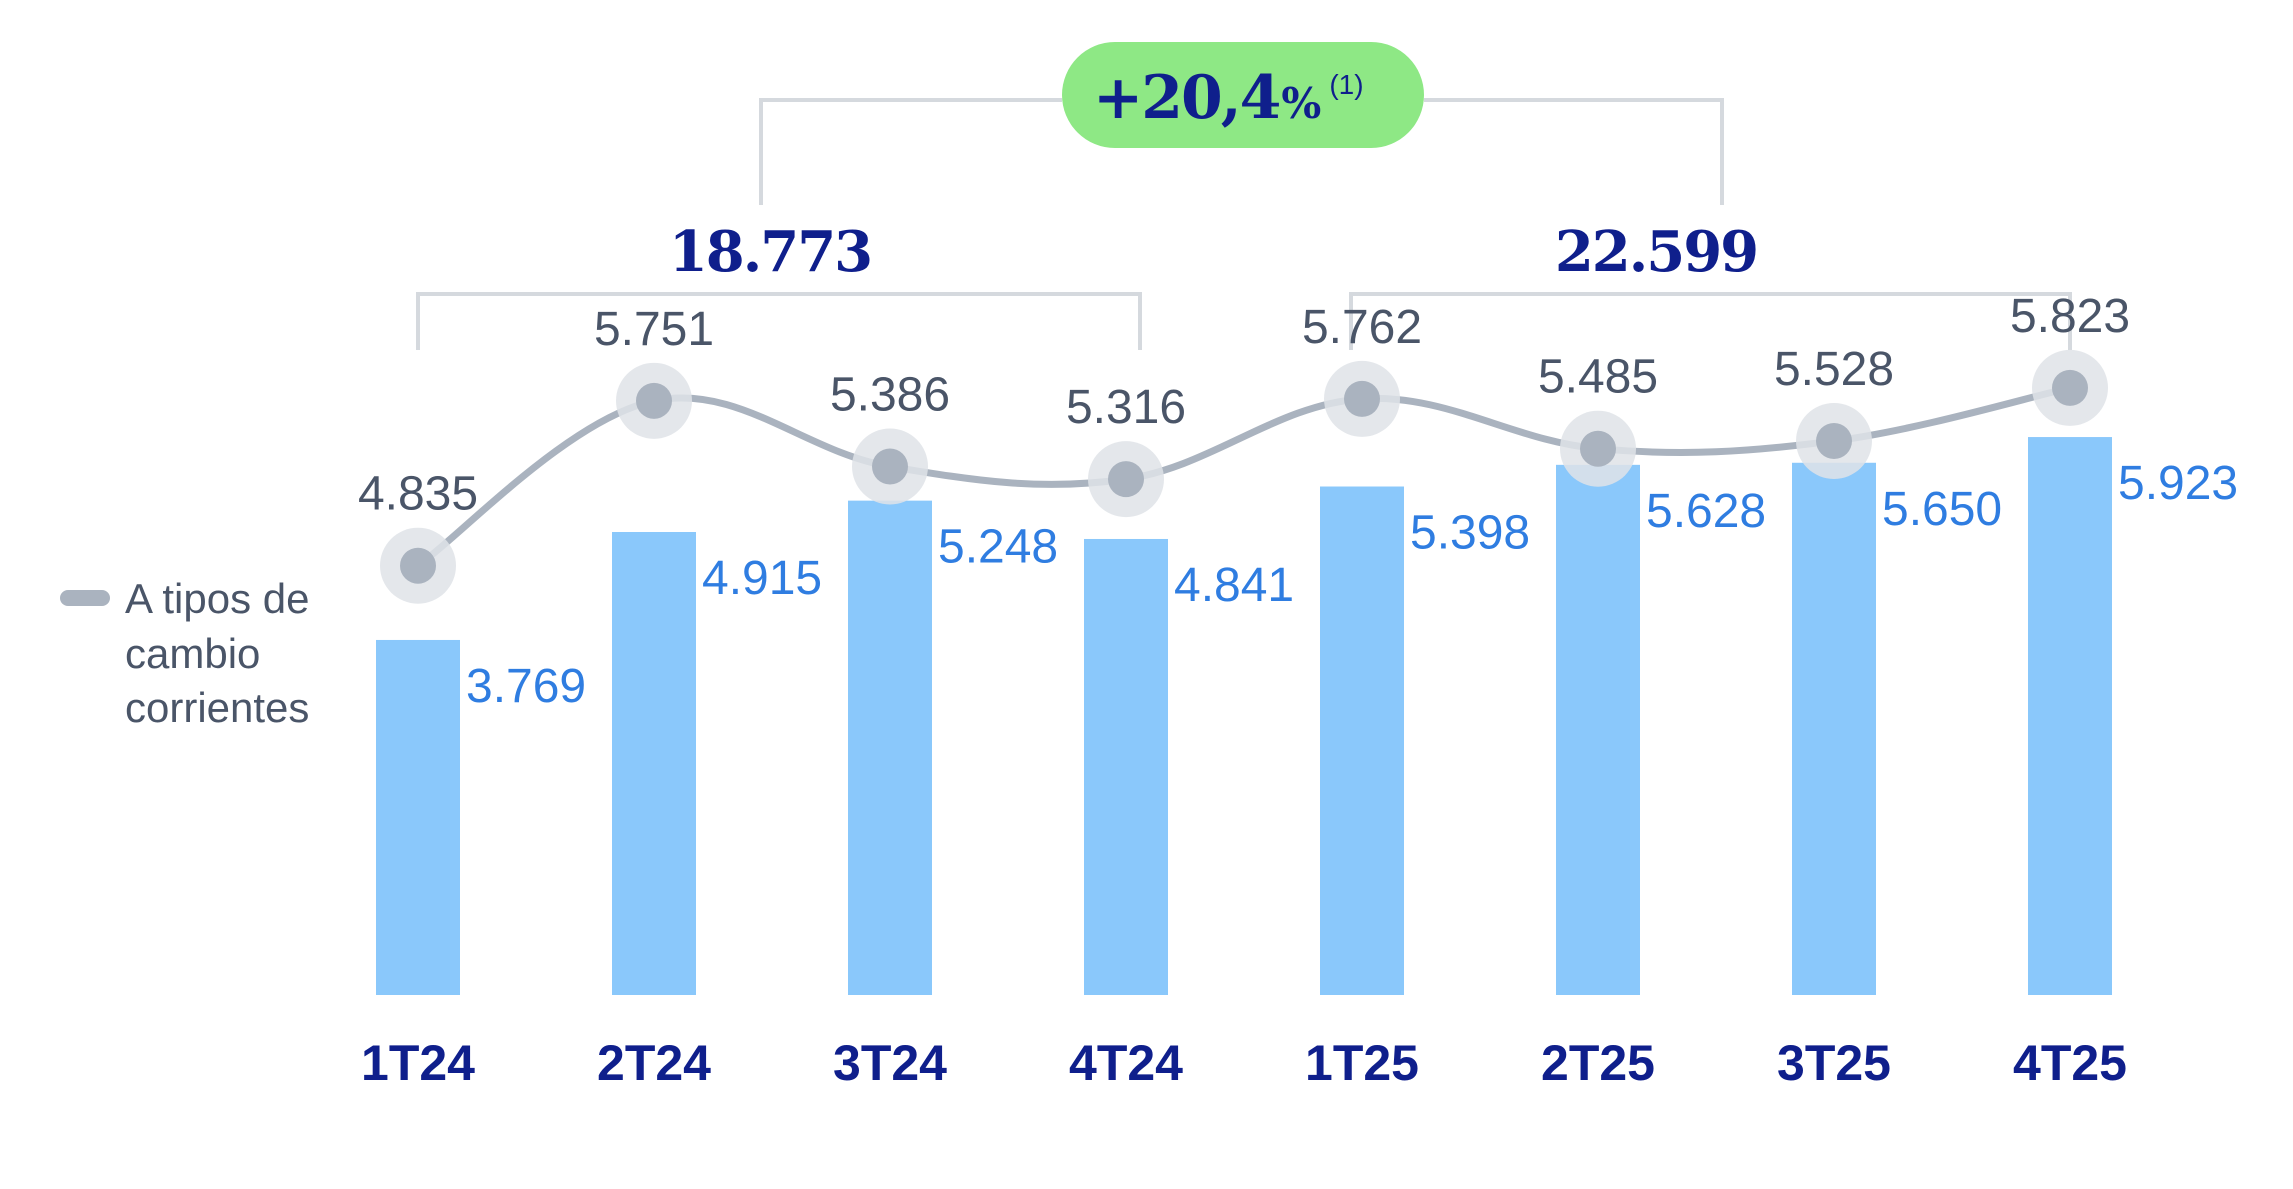 The image size is (2293, 1189). Describe the element at coordinates (654, 763) in the screenshot. I see `bar-2T24` at that location.